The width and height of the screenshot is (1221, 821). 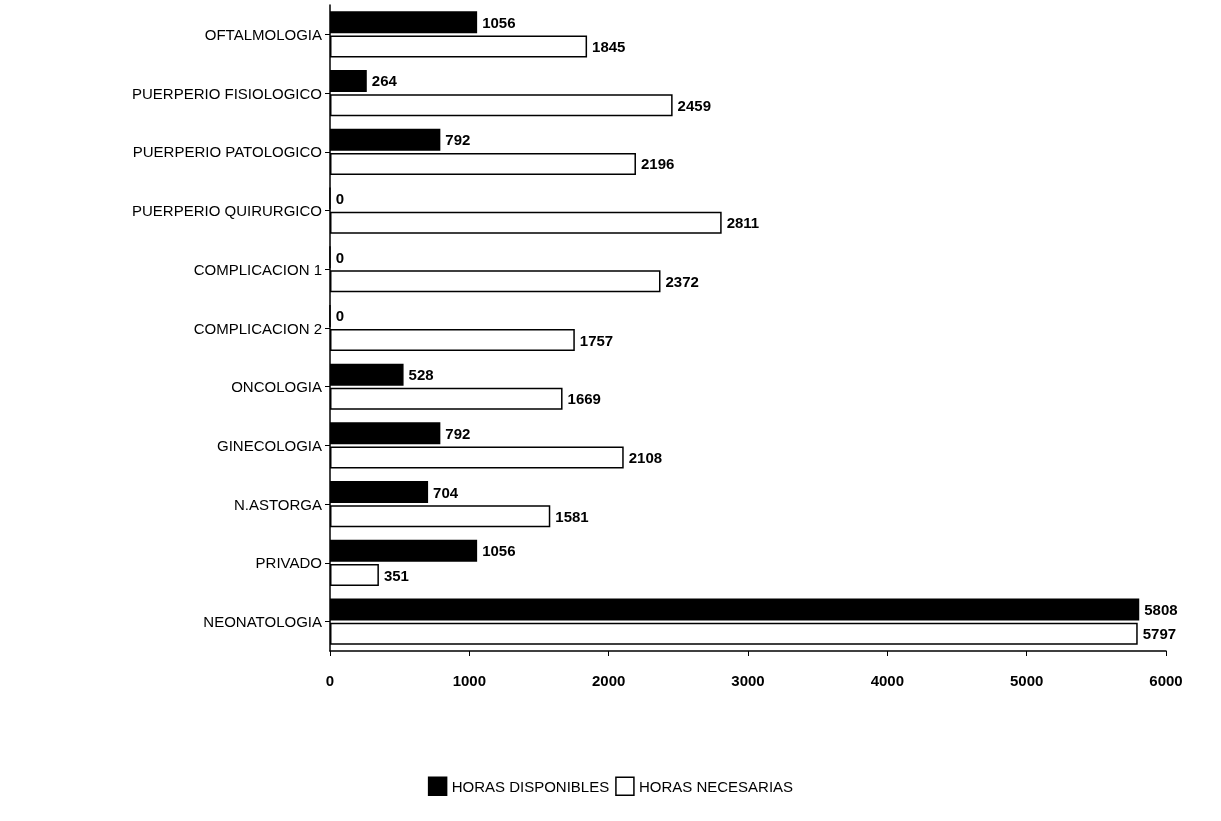 What do you see at coordinates (226, 211) in the screenshot?
I see `y-tick-label: PUERPERIO QUIRURGICO` at bounding box center [226, 211].